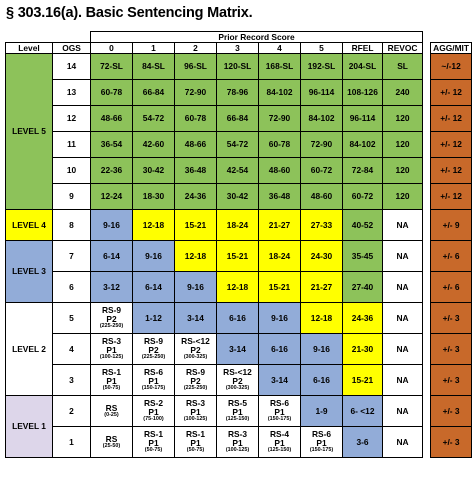 The height and width of the screenshot is (478, 474). What do you see at coordinates (153, 224) in the screenshot?
I see `cell-line: 12-18` at bounding box center [153, 224].